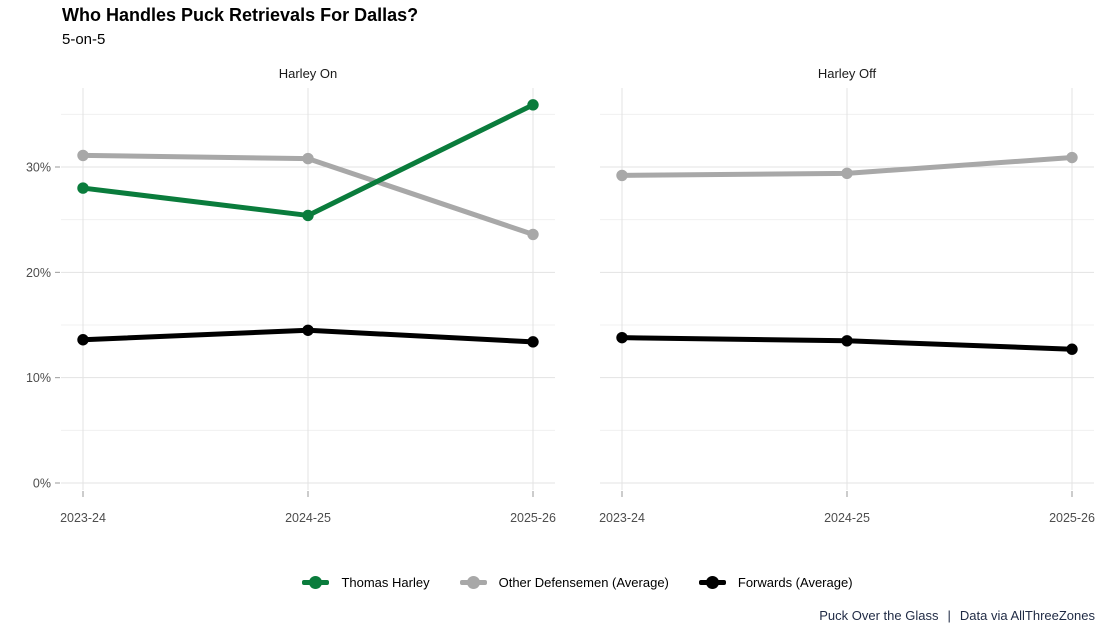  What do you see at coordinates (1027, 615) in the screenshot?
I see `caption-source: Data via AllThreeZones` at bounding box center [1027, 615].